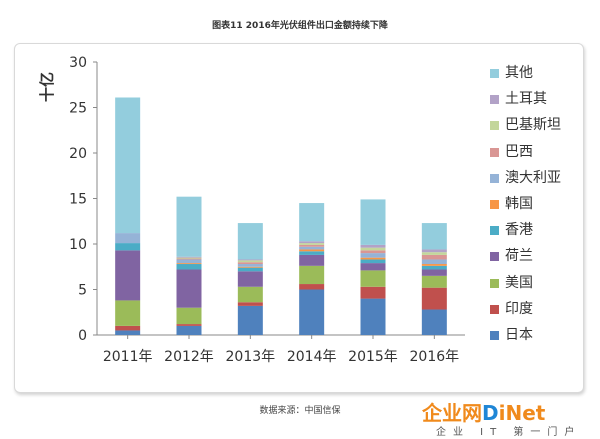  Describe the element at coordinates (540, 230) in the screenshot. I see `legend-item: 香港` at that location.